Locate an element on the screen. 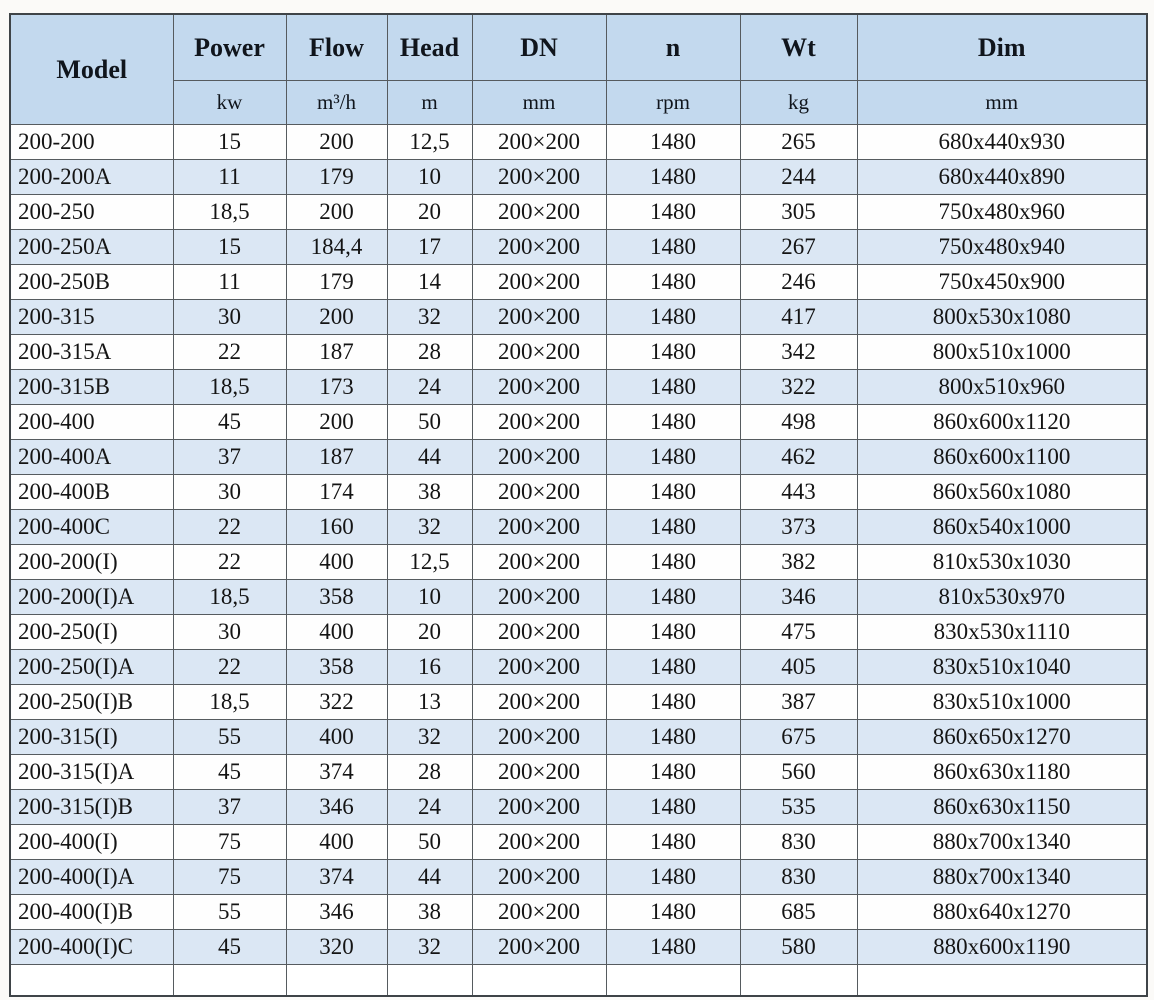  cell-power: 11 is located at coordinates (229, 177).